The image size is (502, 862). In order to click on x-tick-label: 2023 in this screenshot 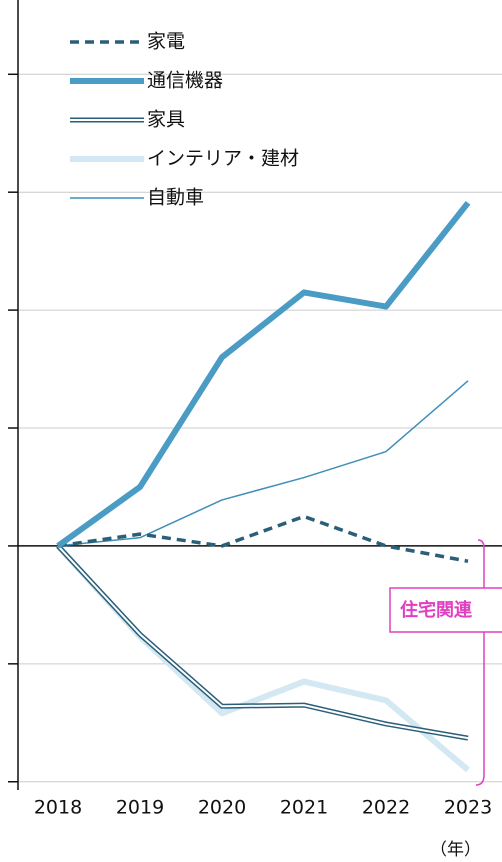, I will do `click(468, 808)`.